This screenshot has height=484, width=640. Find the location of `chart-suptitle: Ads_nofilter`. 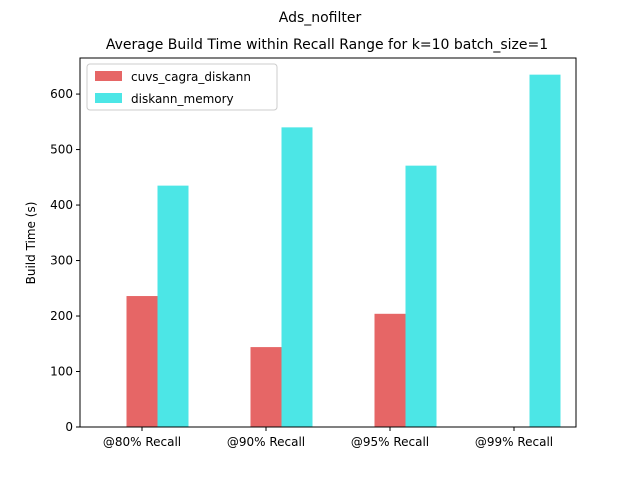

chart-suptitle: Ads_nofilter is located at coordinates (320, 18).